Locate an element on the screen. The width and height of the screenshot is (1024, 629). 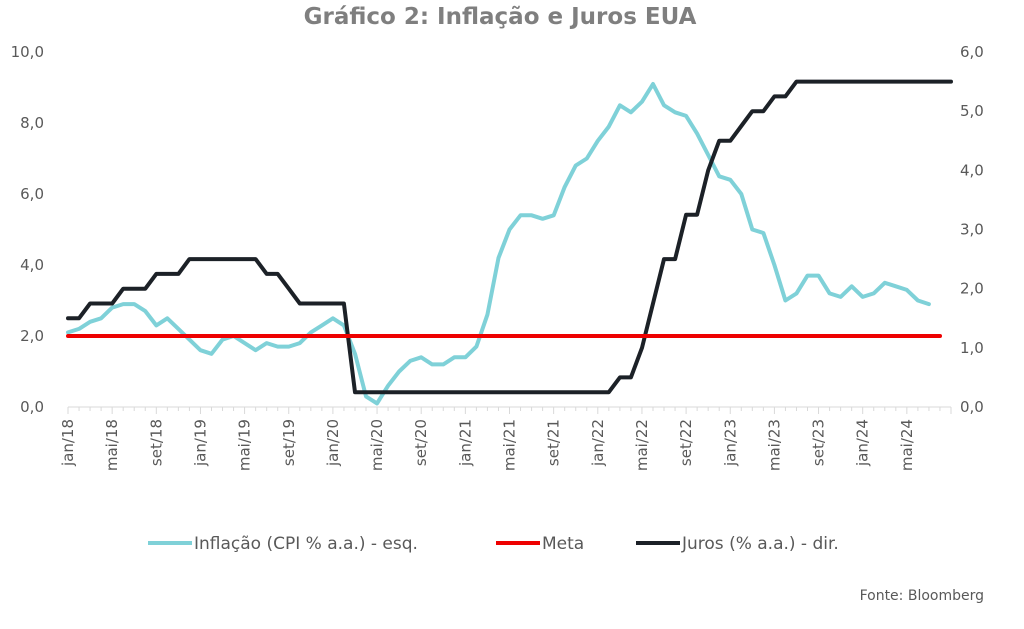
x-tick-label: set/20 is located at coordinates (421, 442).